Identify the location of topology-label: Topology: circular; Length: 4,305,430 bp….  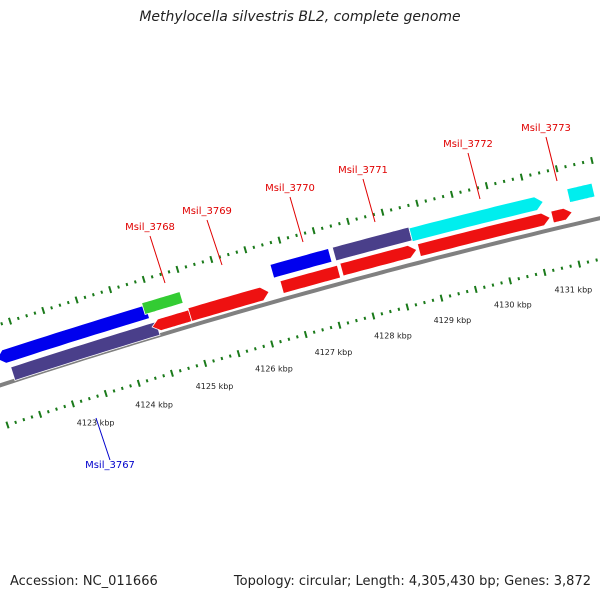
(412, 581).